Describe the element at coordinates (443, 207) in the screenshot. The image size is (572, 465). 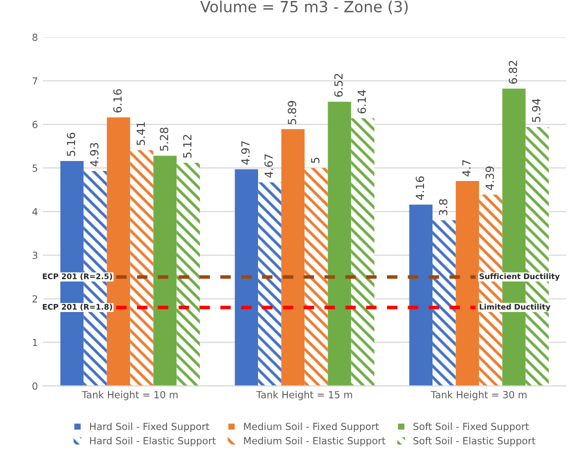
I see `data-label: 3.8` at that location.